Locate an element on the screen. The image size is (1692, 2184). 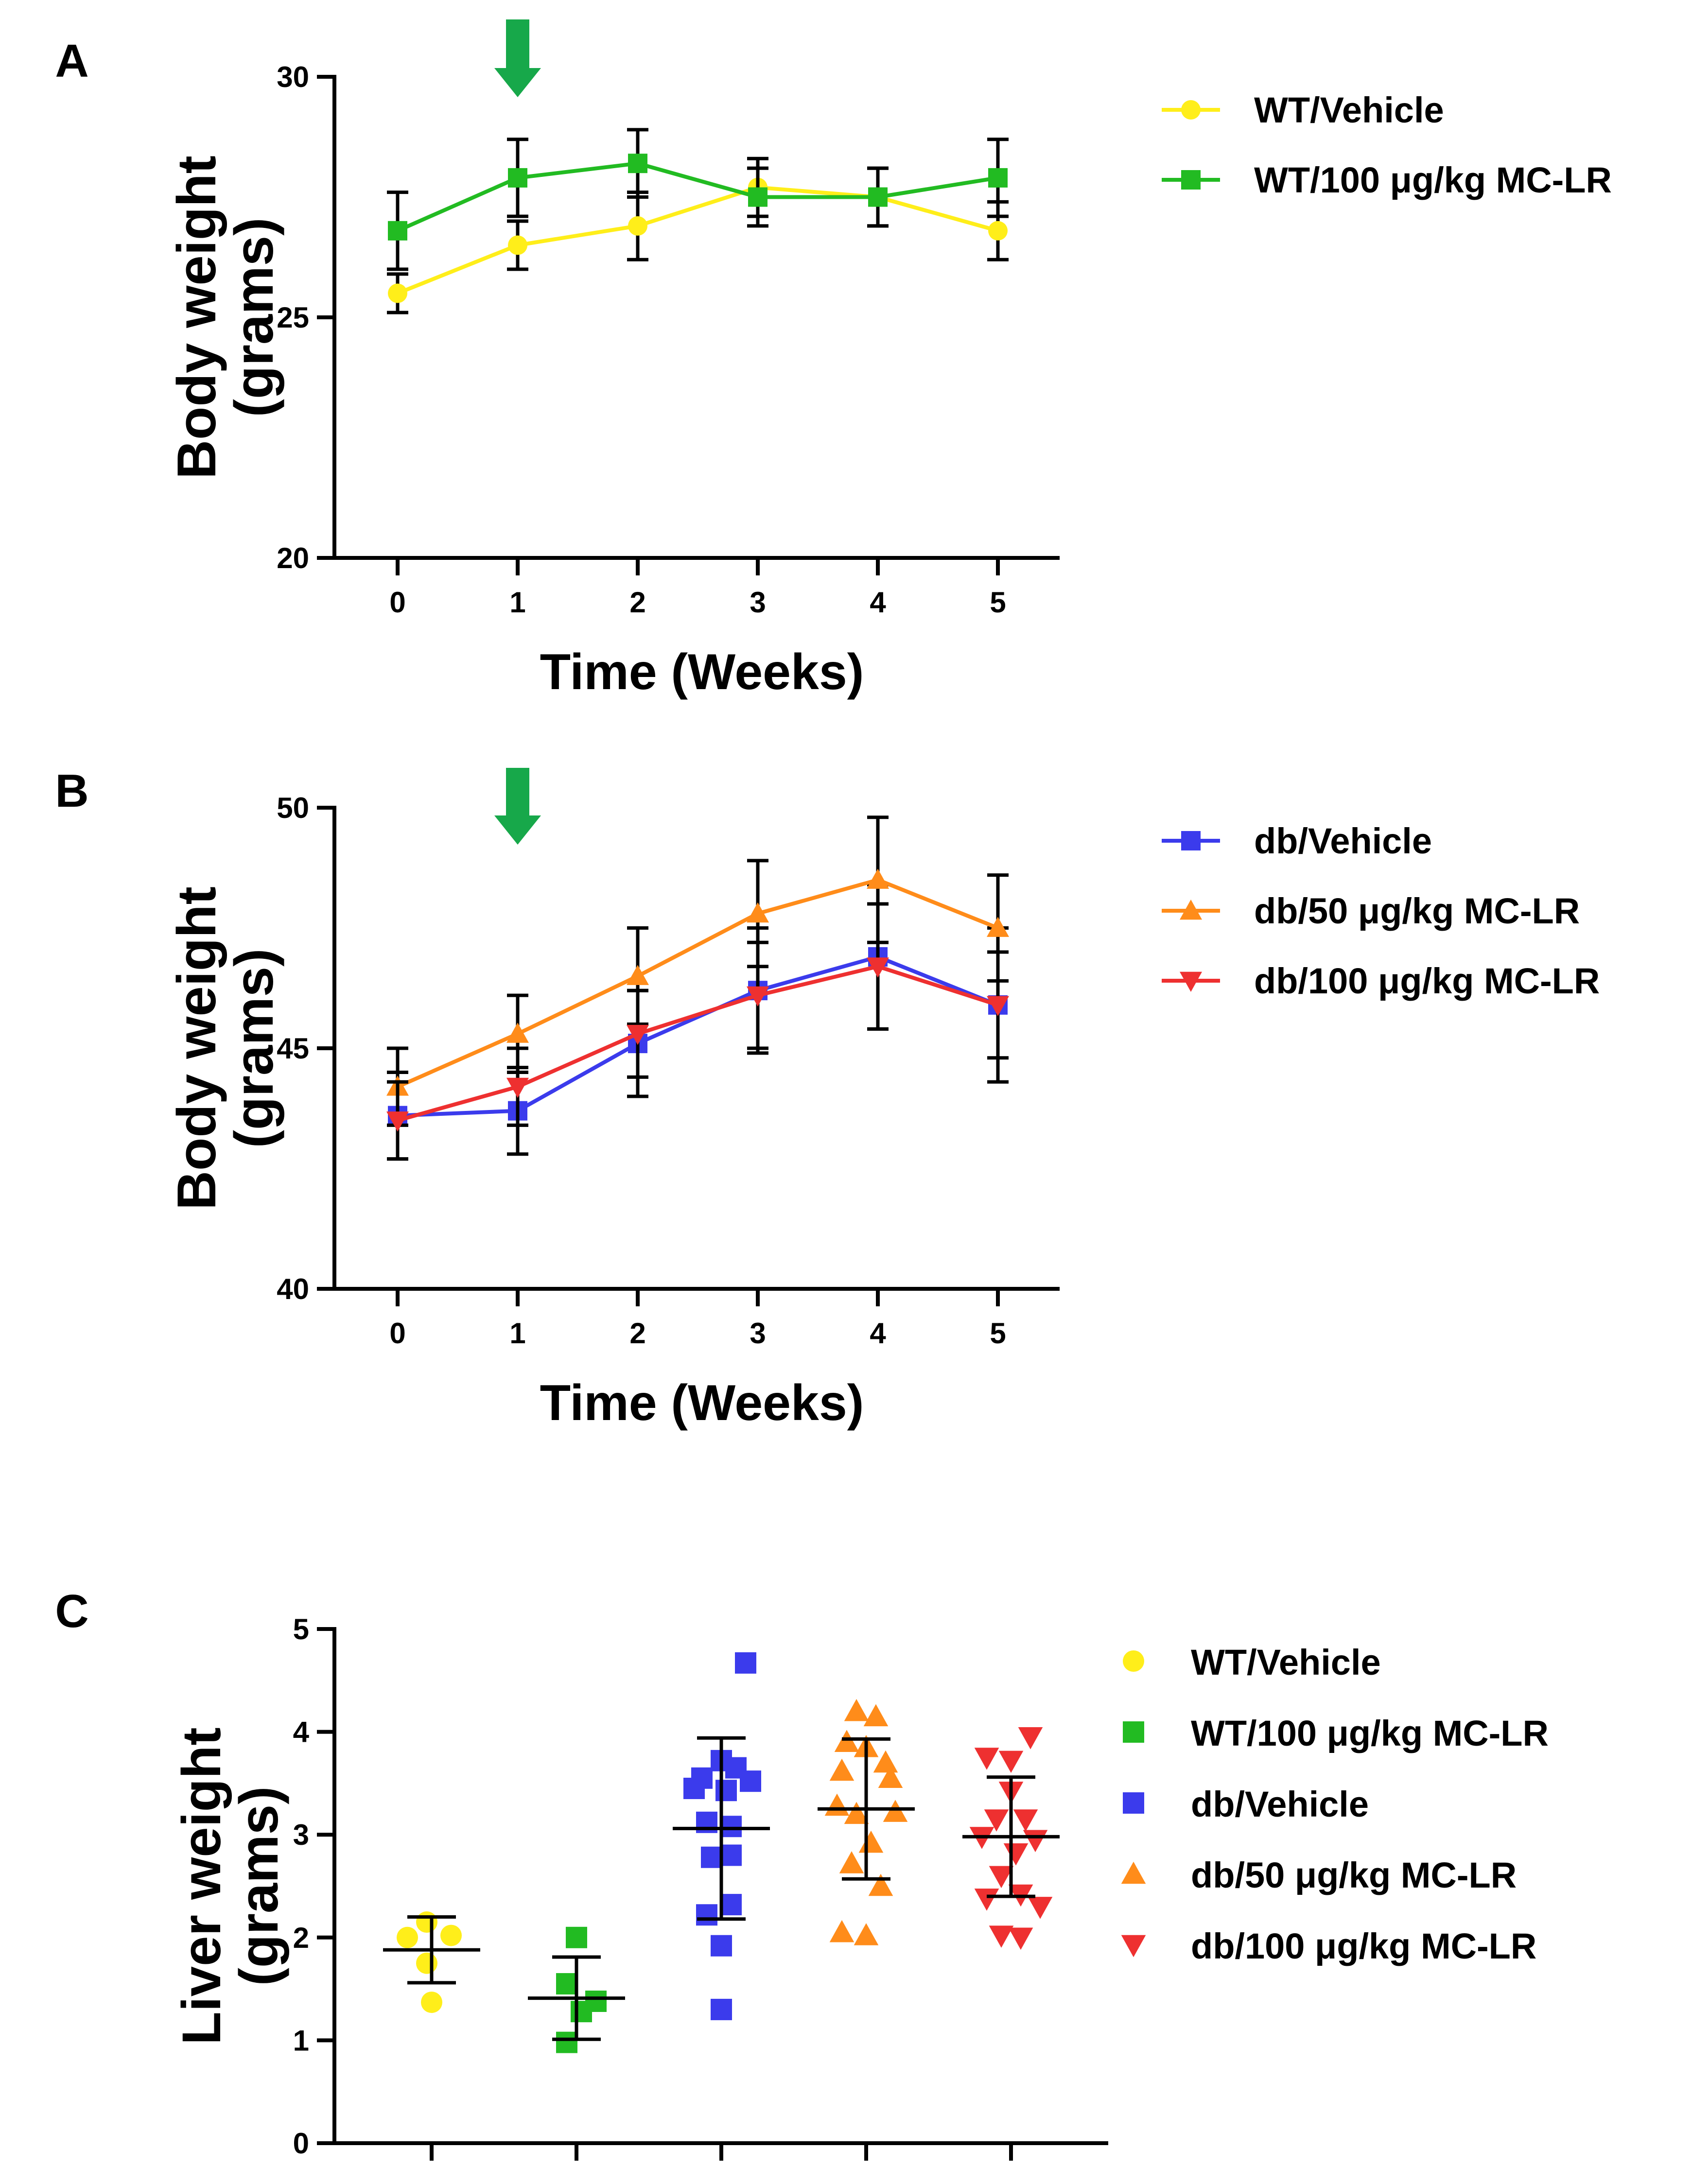
y-tick-label: 45 is located at coordinates (293, 1048).